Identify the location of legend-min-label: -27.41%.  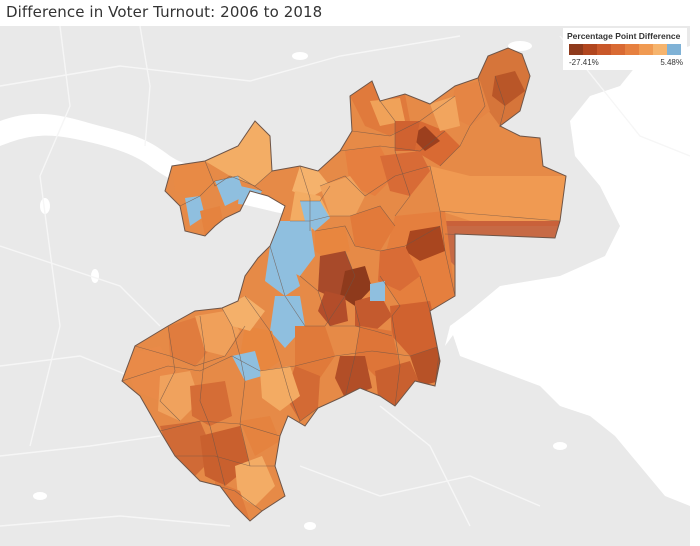
(584, 62).